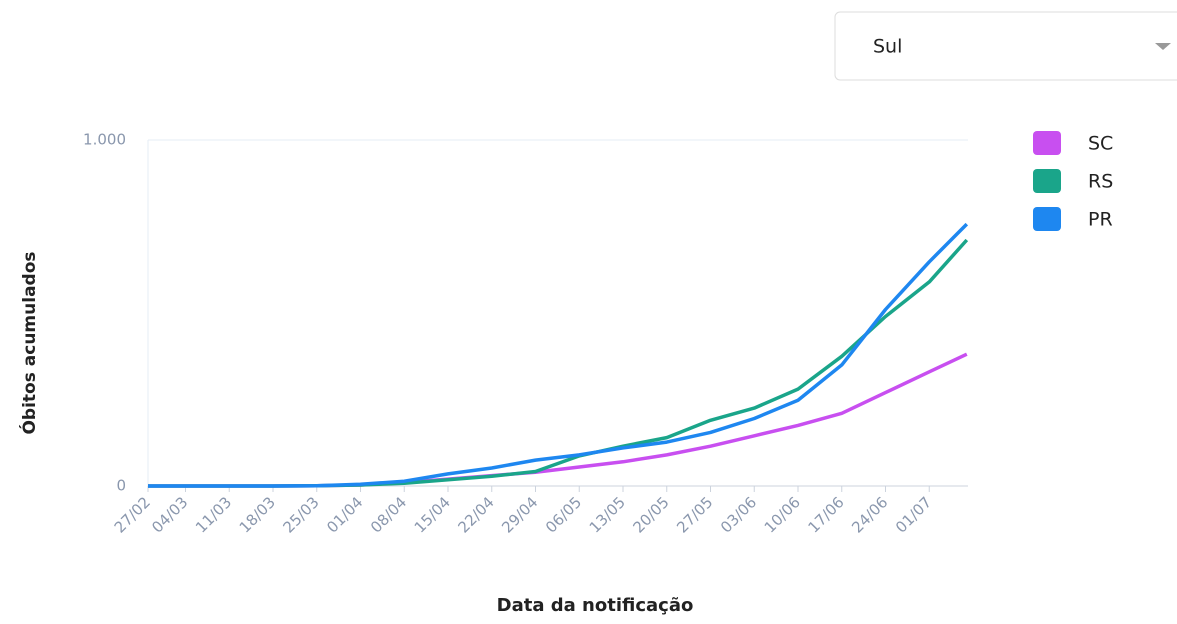 This screenshot has width=1177, height=624. Describe the element at coordinates (563, 514) in the screenshot. I see `x-tick-label: 06/05` at that location.